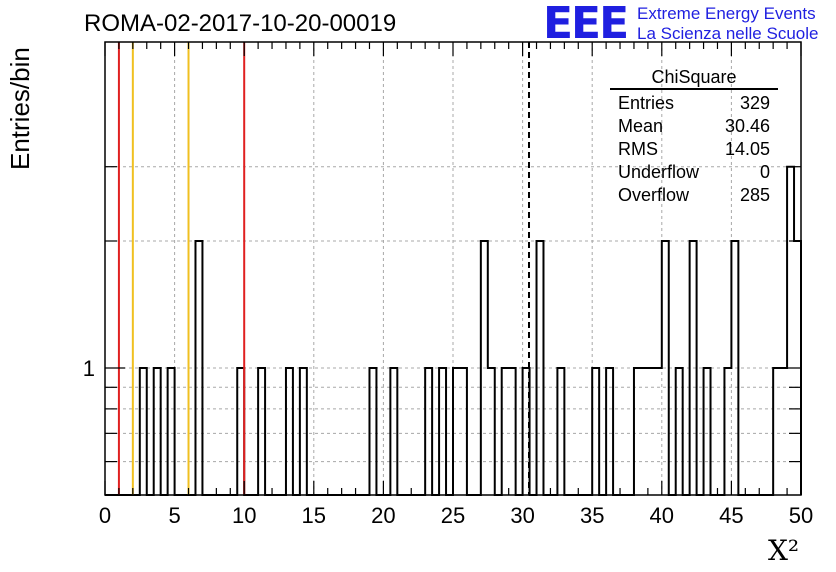  I want to click on x-tick-label: 35, so click(592, 515).